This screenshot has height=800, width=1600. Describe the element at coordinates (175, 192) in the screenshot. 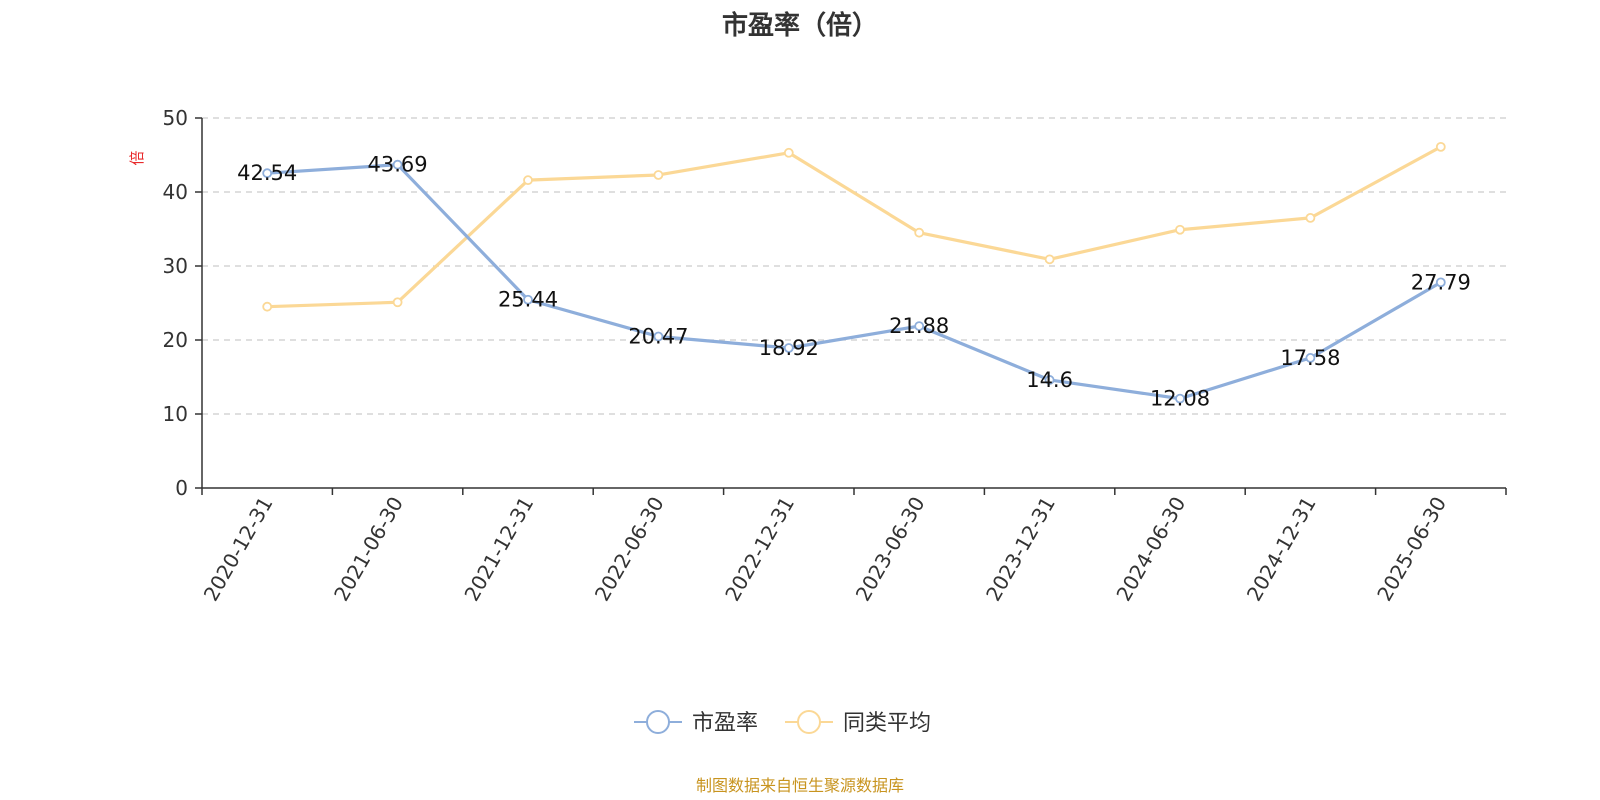

I see `y-tick-label: 40` at that location.